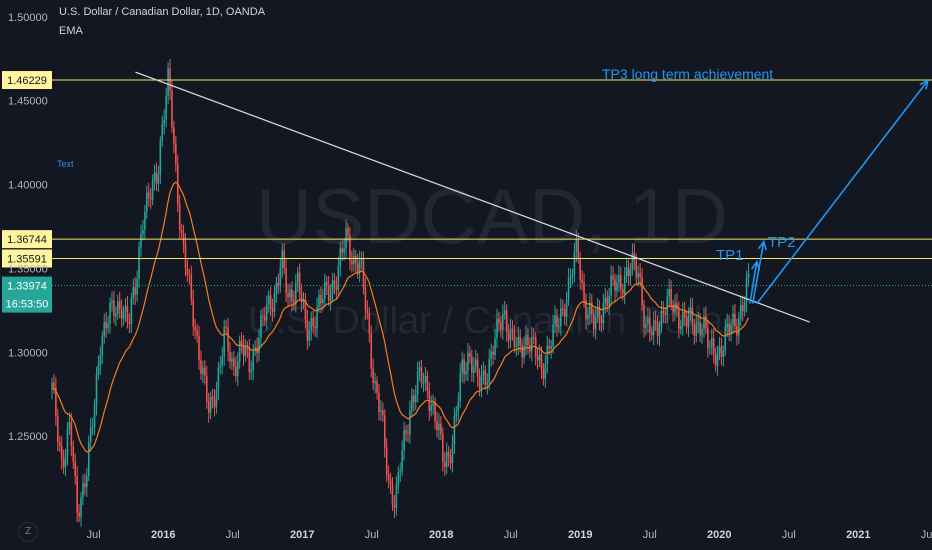 The image size is (932, 550). What do you see at coordinates (753, 282) in the screenshot?
I see `tp1-arrow` at bounding box center [753, 282].